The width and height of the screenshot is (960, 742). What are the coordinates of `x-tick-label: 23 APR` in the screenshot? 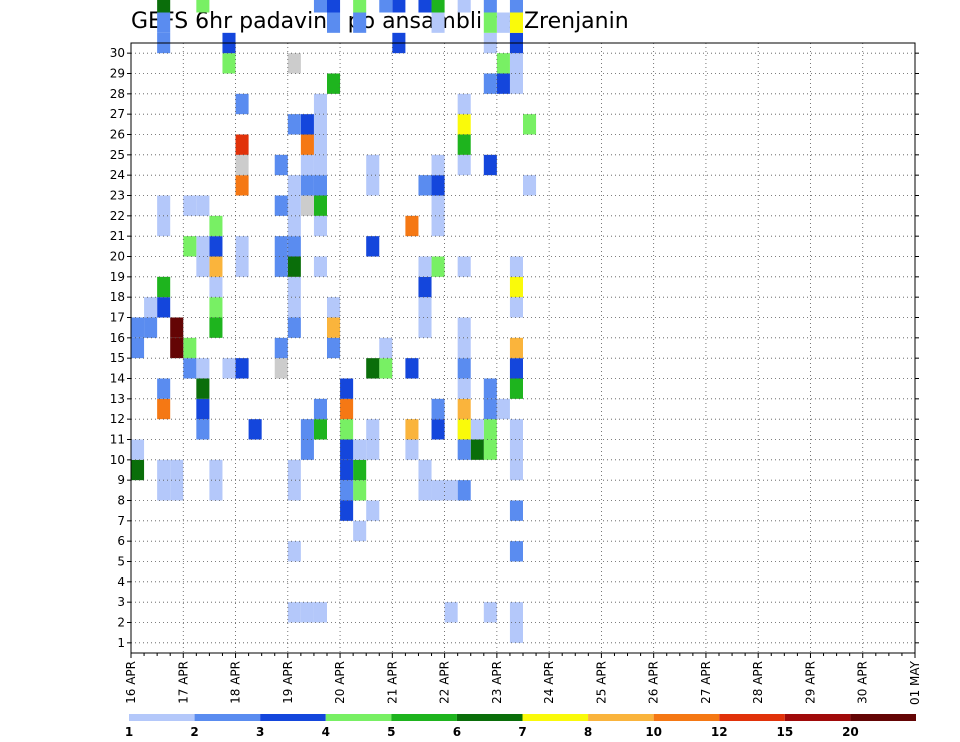 It's located at (497, 682).